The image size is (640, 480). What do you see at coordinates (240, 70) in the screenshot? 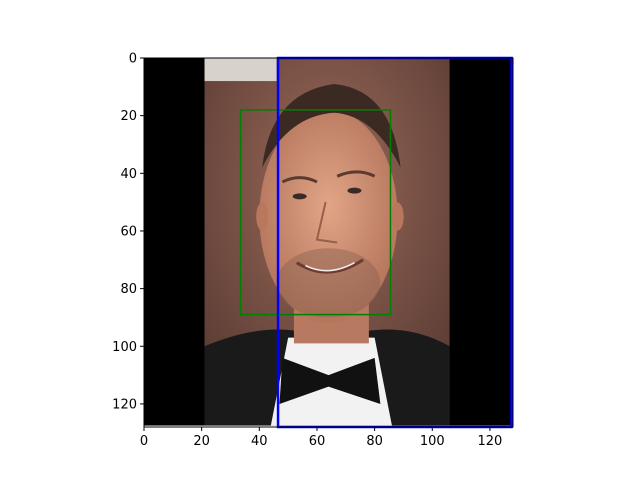
I see `backdrop-light-patch` at bounding box center [240, 70].